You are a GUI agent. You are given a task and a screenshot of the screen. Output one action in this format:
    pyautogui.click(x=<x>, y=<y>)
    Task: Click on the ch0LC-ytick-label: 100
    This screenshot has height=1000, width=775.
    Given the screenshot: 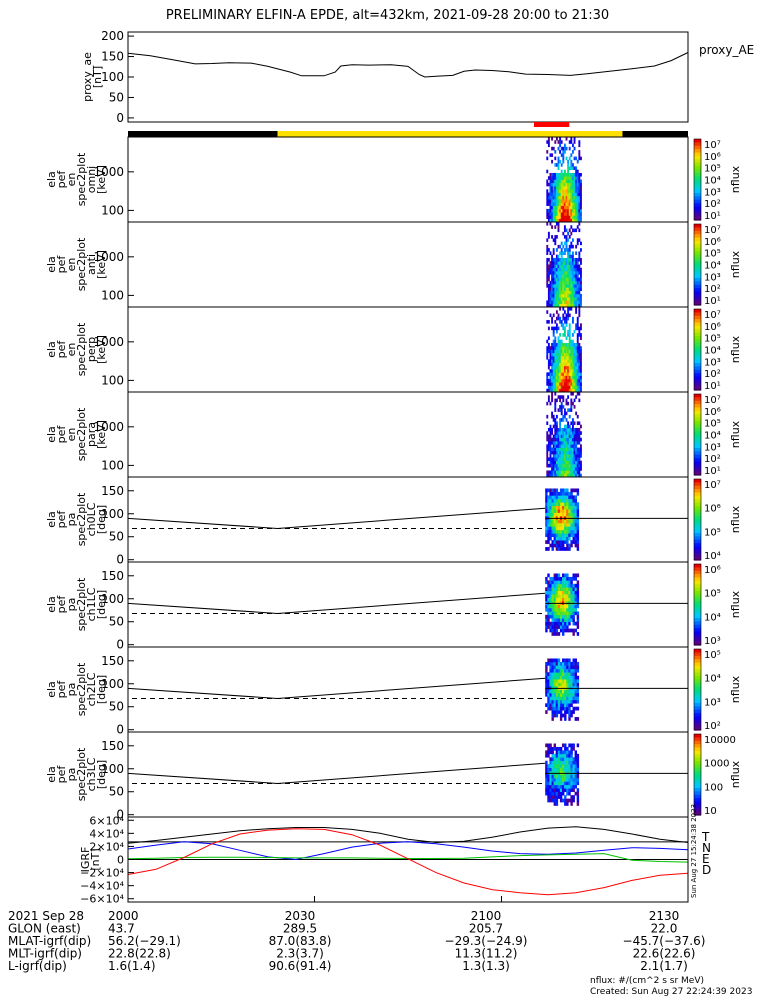 What is the action you would take?
    pyautogui.click(x=112, y=514)
    